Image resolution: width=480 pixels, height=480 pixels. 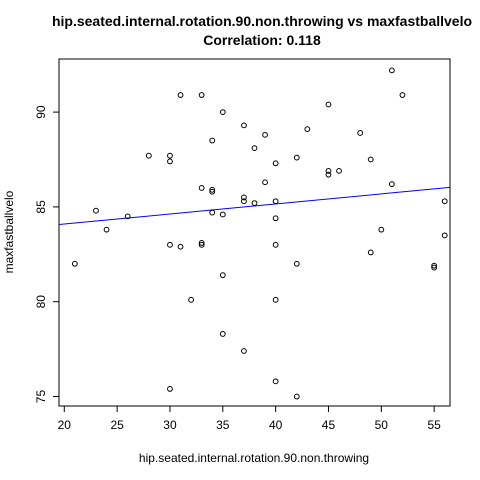 What do you see at coordinates (276, 425) in the screenshot?
I see `x-tick-label: 40` at bounding box center [276, 425].